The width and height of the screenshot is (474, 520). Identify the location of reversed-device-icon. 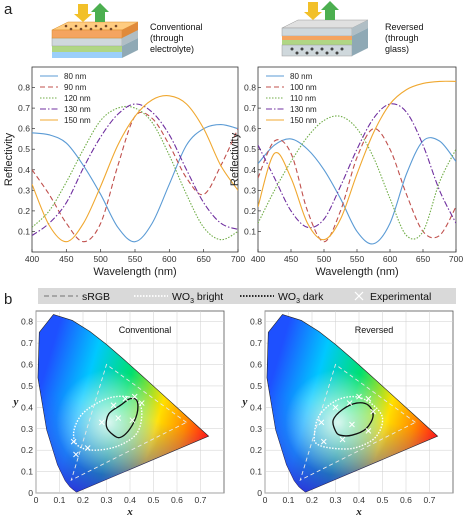
(325, 29).